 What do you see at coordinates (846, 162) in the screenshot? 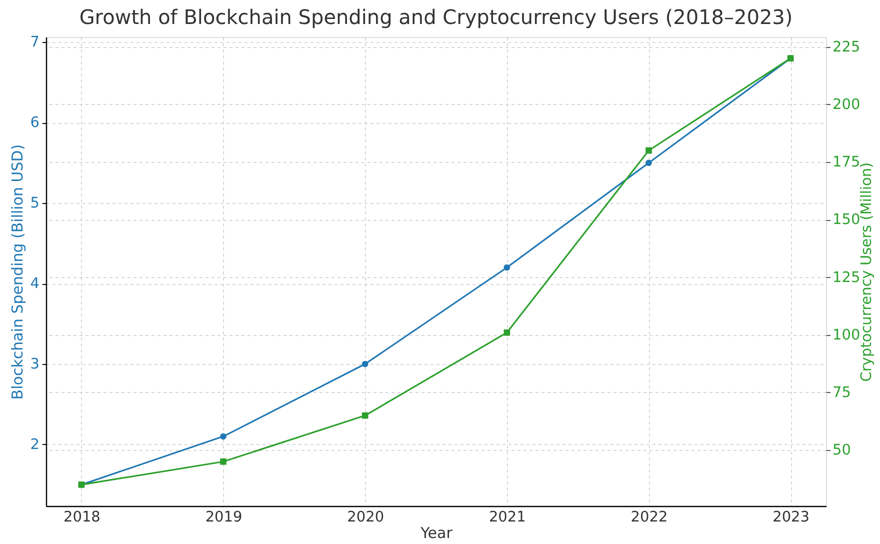
I see `y2-tick-label: 175` at bounding box center [846, 162].